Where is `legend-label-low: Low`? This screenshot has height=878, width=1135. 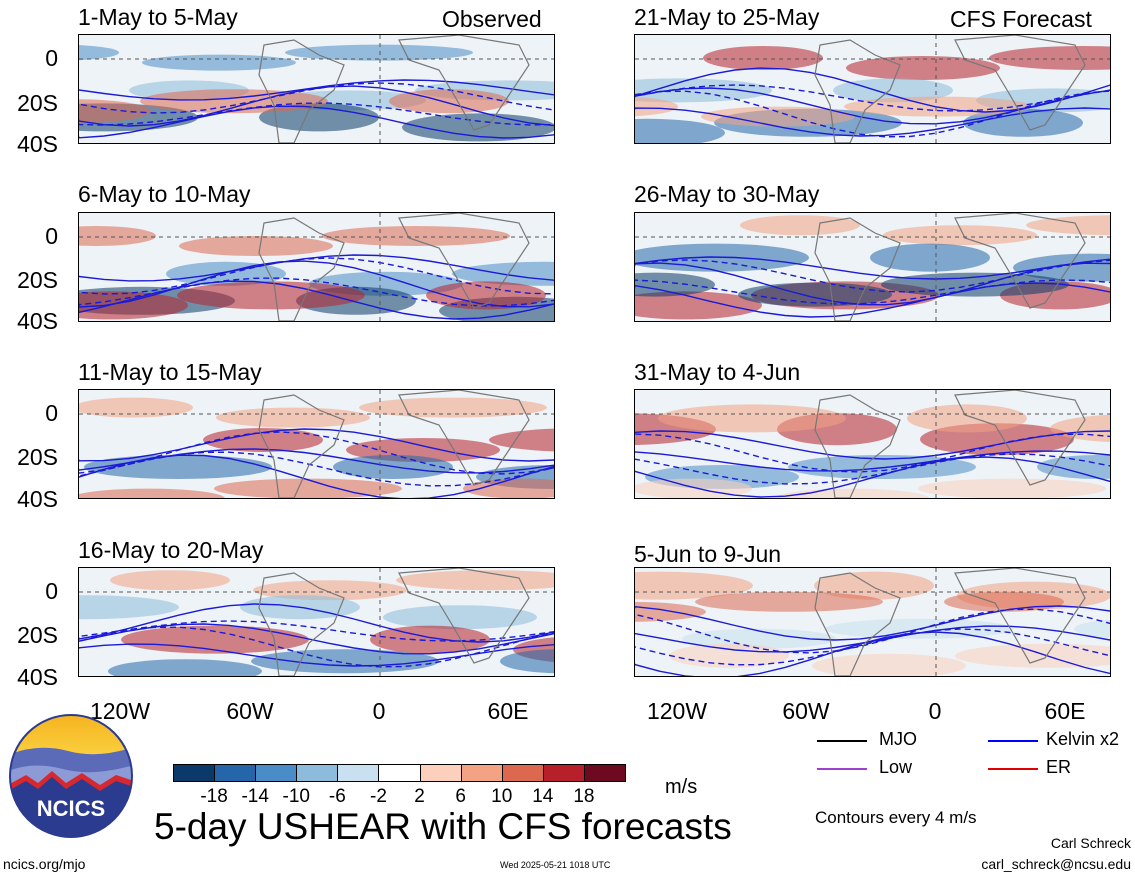
legend-label-low: Low is located at coordinates (896, 767).